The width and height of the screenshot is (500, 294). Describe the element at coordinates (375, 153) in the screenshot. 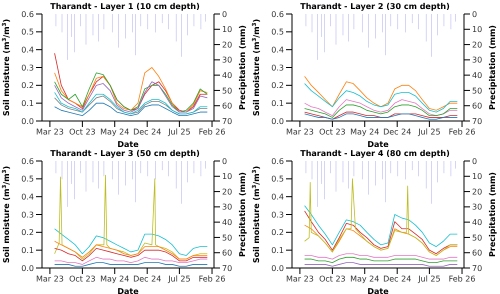

I see `chart-title: Tharandt - Layer 4 (80 cm depth)` at that location.